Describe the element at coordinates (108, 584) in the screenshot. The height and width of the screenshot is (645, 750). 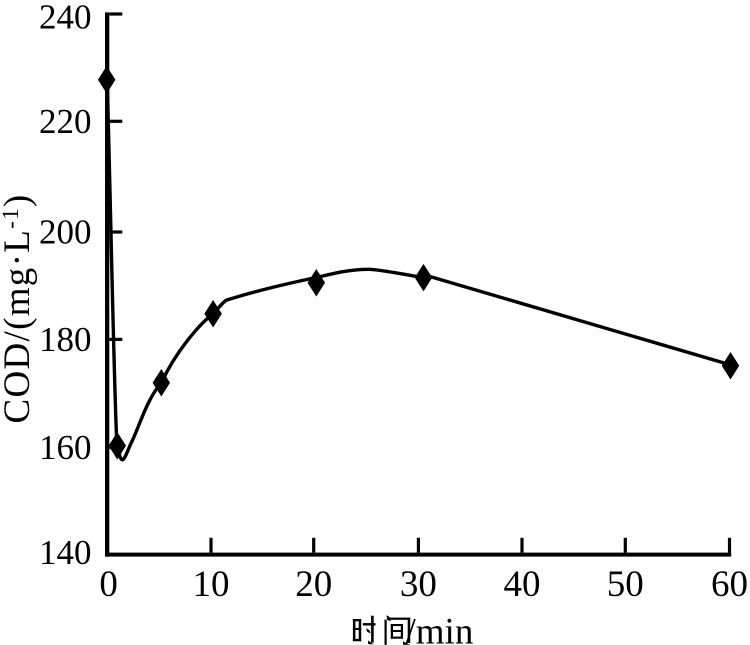
I see `svg-text: 0` at that location.